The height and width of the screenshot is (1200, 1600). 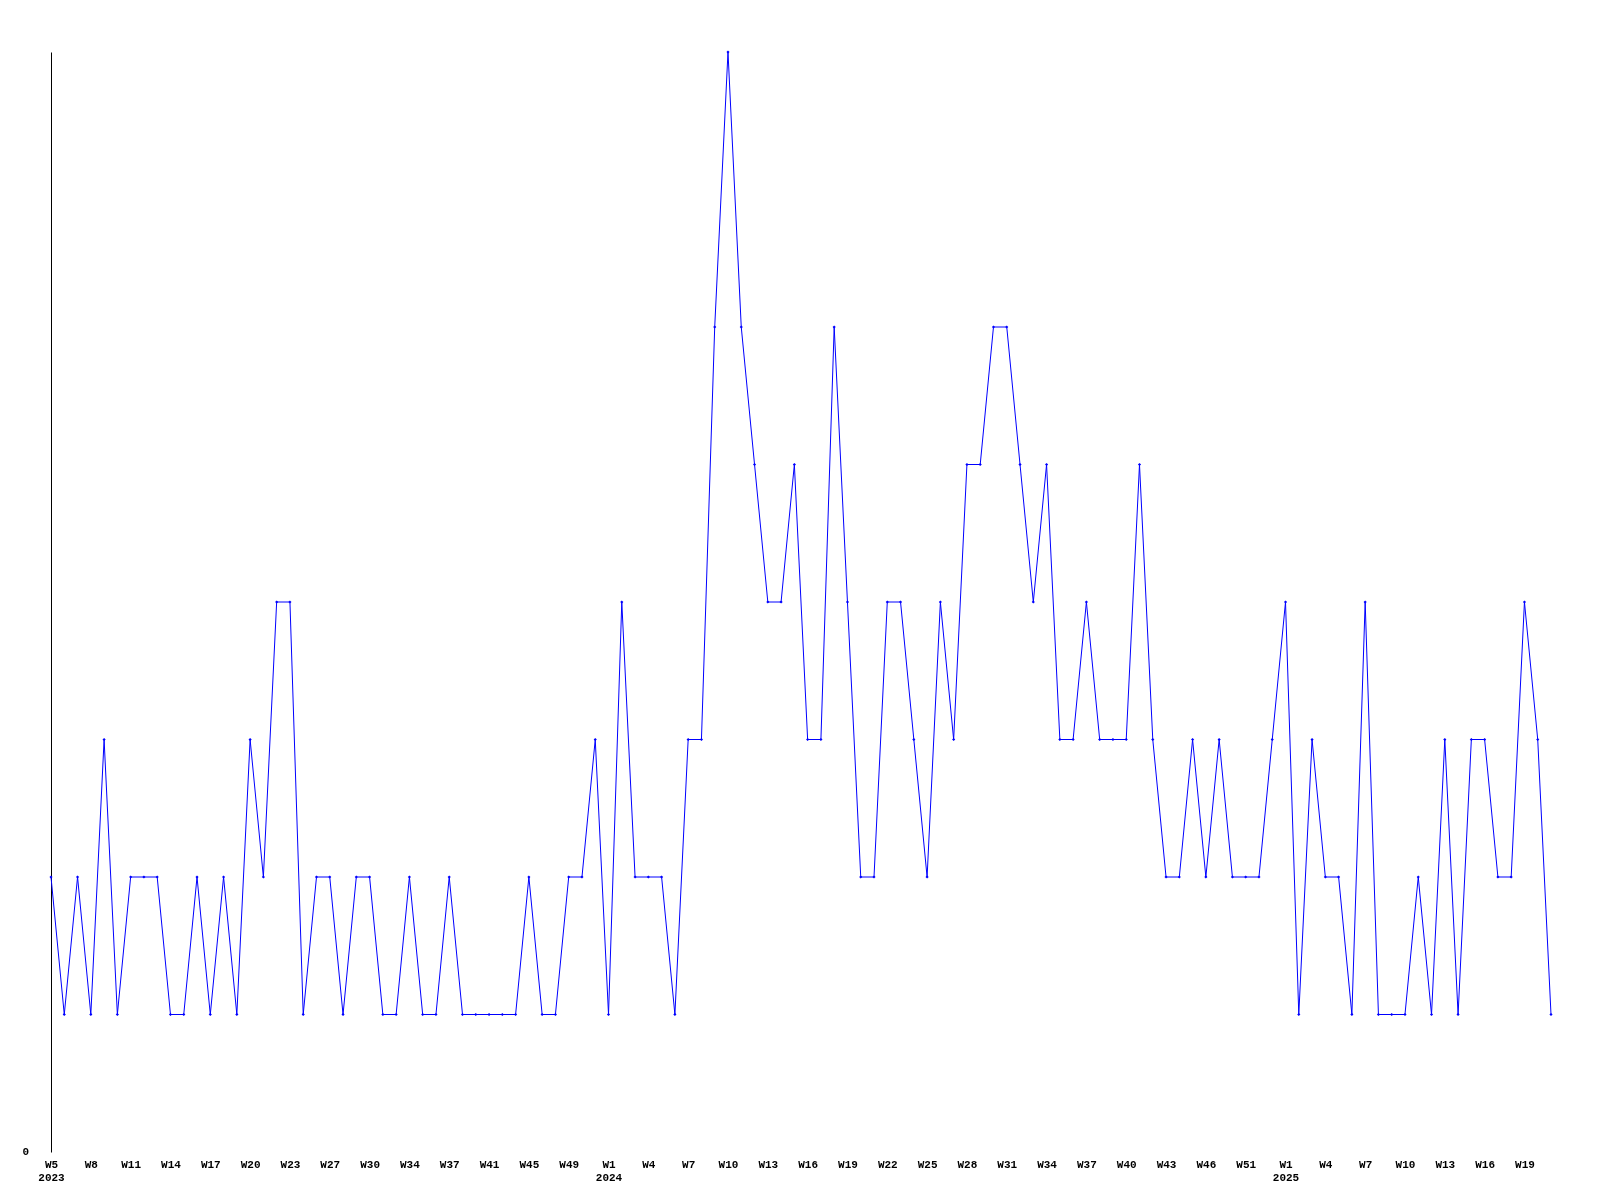 What do you see at coordinates (1286, 1171) in the screenshot?
I see `x-tick-label: W1 2025` at bounding box center [1286, 1171].